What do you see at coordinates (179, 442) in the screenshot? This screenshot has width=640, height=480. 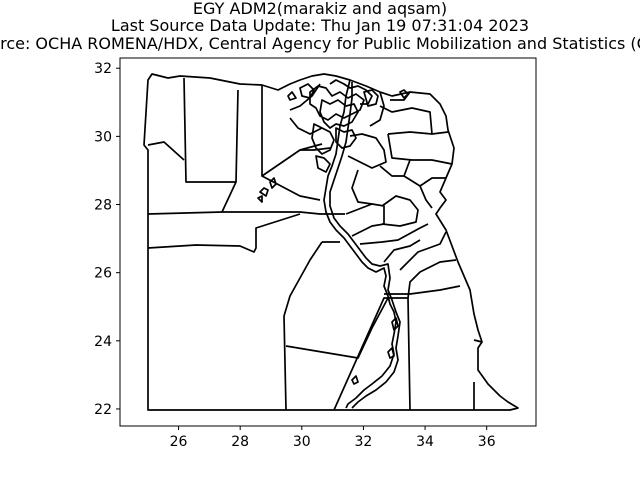 I see `x-tick-label: 26` at bounding box center [179, 442].